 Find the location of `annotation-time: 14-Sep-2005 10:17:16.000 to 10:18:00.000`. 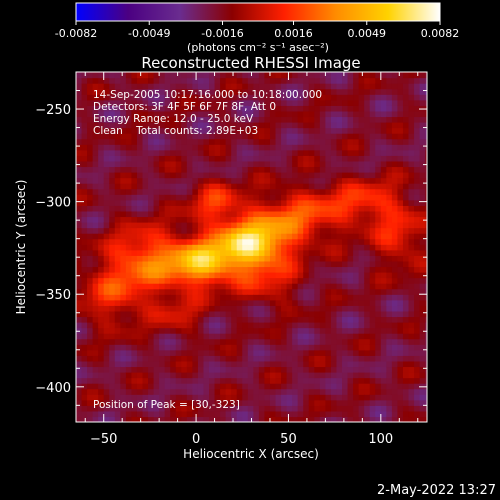

annotation-time: 14-Sep-2005 10:17:16.000 to 10:18:00.000 is located at coordinates (207, 95).